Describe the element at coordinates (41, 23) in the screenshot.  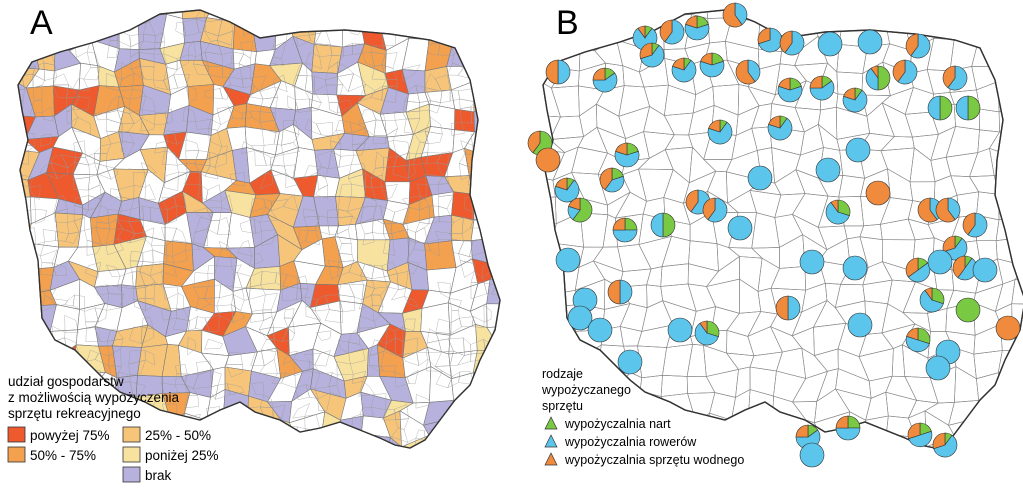
I see `panel-a-label: A` at that location.